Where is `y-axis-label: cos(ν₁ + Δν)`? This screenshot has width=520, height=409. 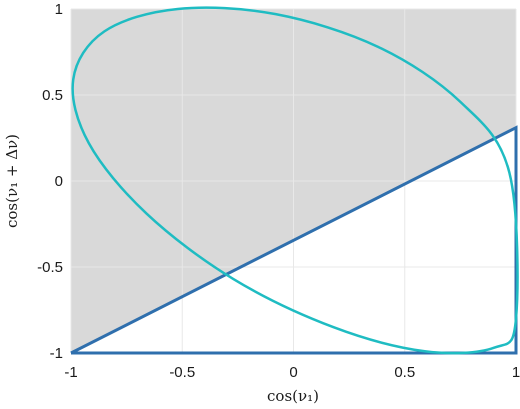
y-axis-label: cos(ν₁ + Δν) is located at coordinates (12, 181).